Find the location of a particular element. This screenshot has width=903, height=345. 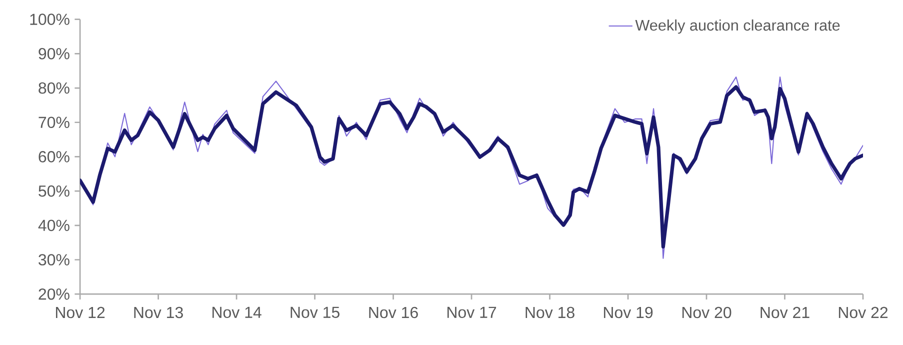

y-tick-label: 60% is located at coordinates (54, 156).